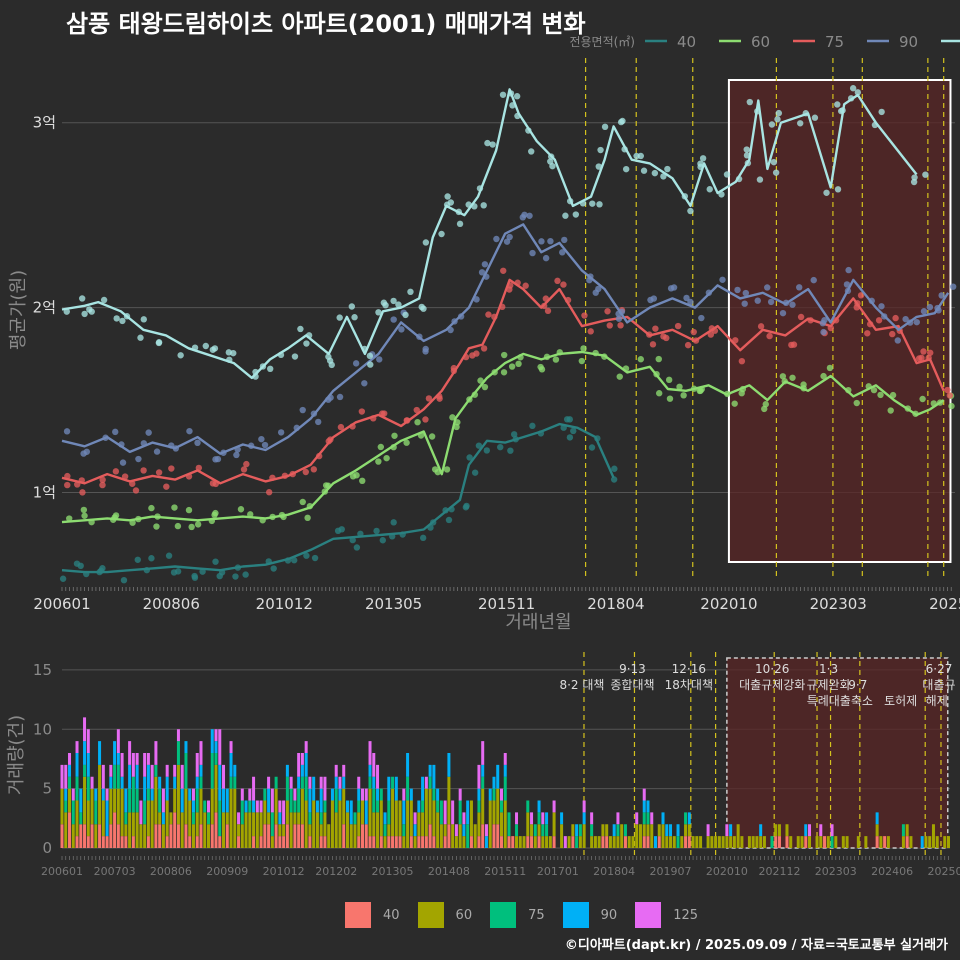 Image resolution: width=960 pixels, height=960 pixels. I want to click on legend-label-60: 60, so click(760, 42).